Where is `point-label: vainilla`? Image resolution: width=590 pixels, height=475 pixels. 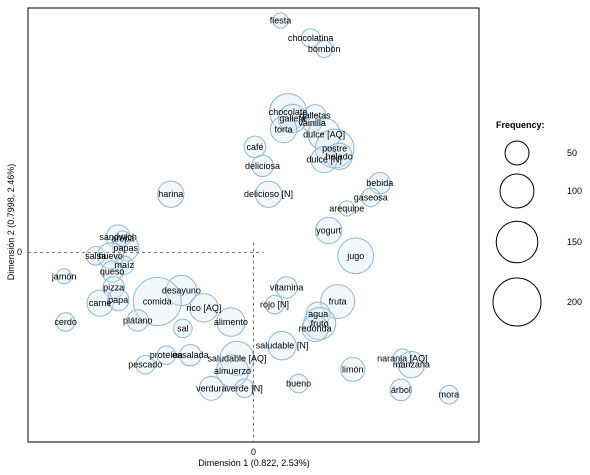 point-label: vainilla is located at coordinates (312, 123).